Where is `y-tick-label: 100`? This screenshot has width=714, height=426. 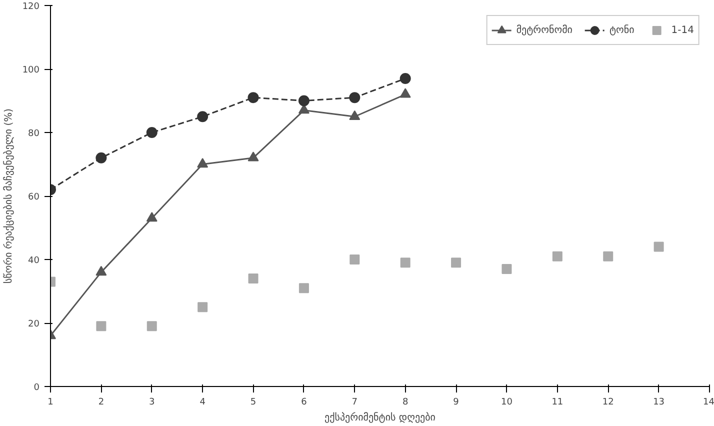
y-tick-label: 100 is located at coordinates (31, 71).